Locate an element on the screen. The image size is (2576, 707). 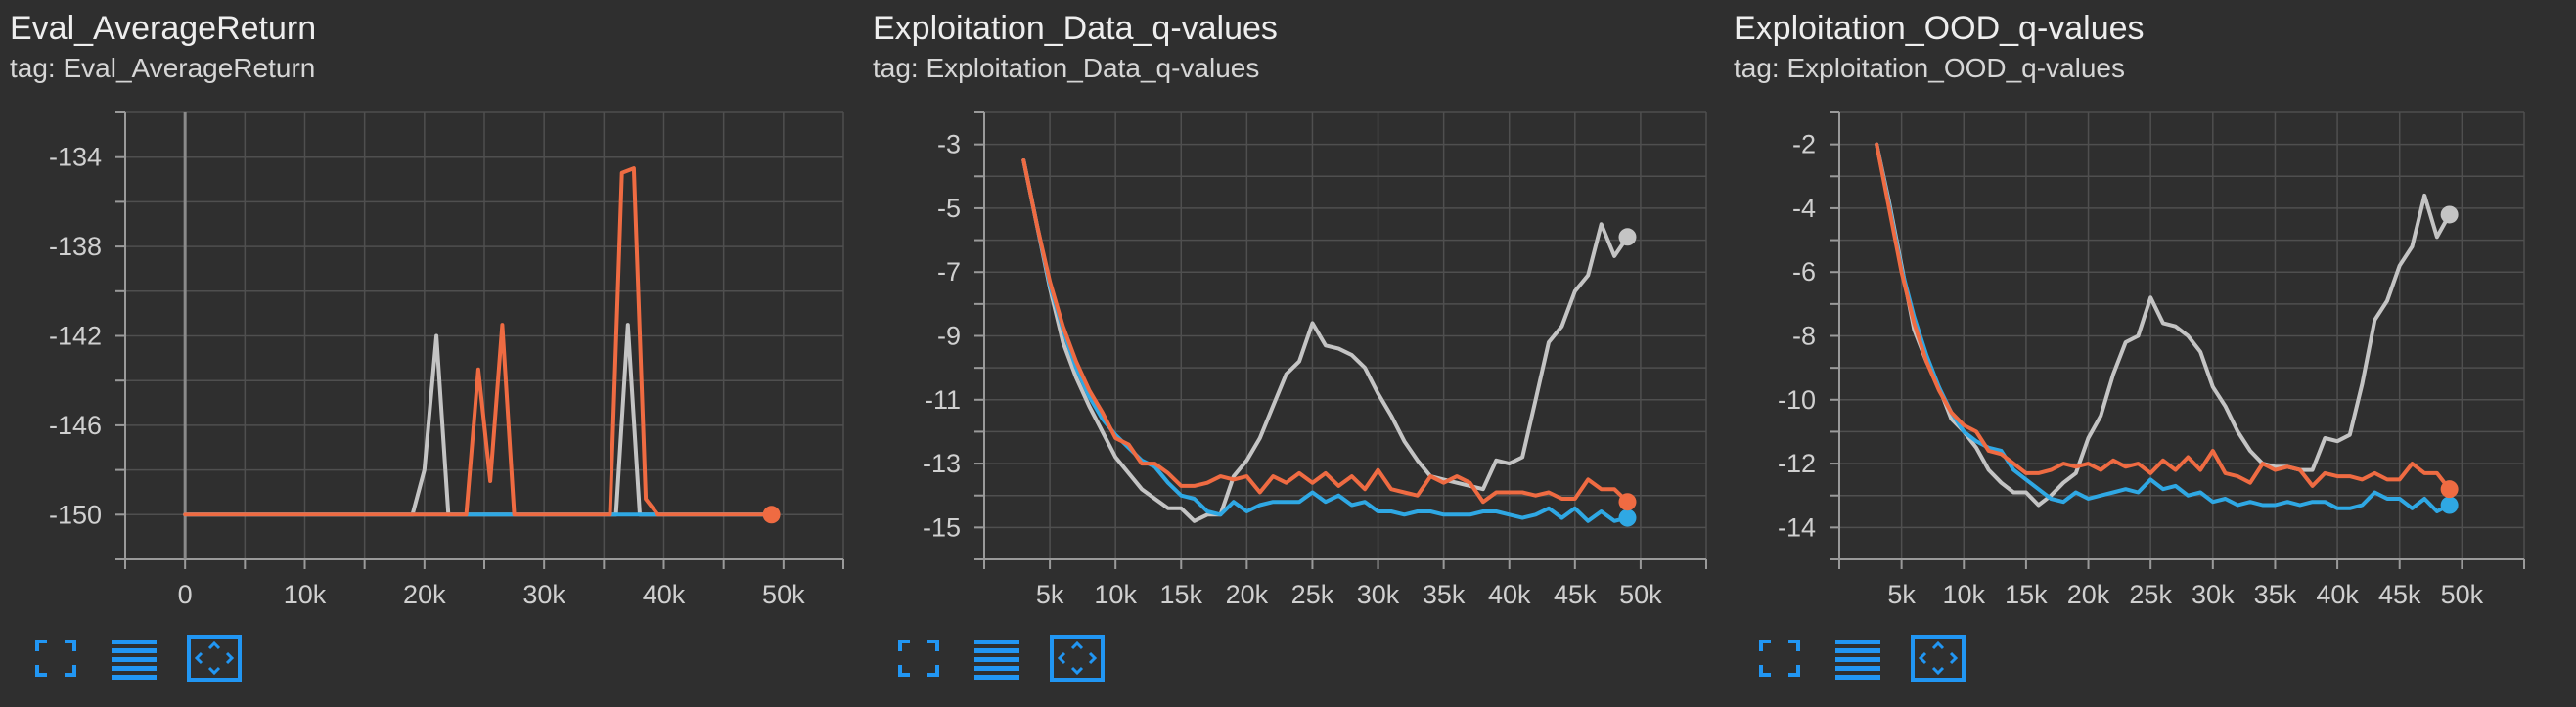
y-tick-label: -7 is located at coordinates (949, 272).